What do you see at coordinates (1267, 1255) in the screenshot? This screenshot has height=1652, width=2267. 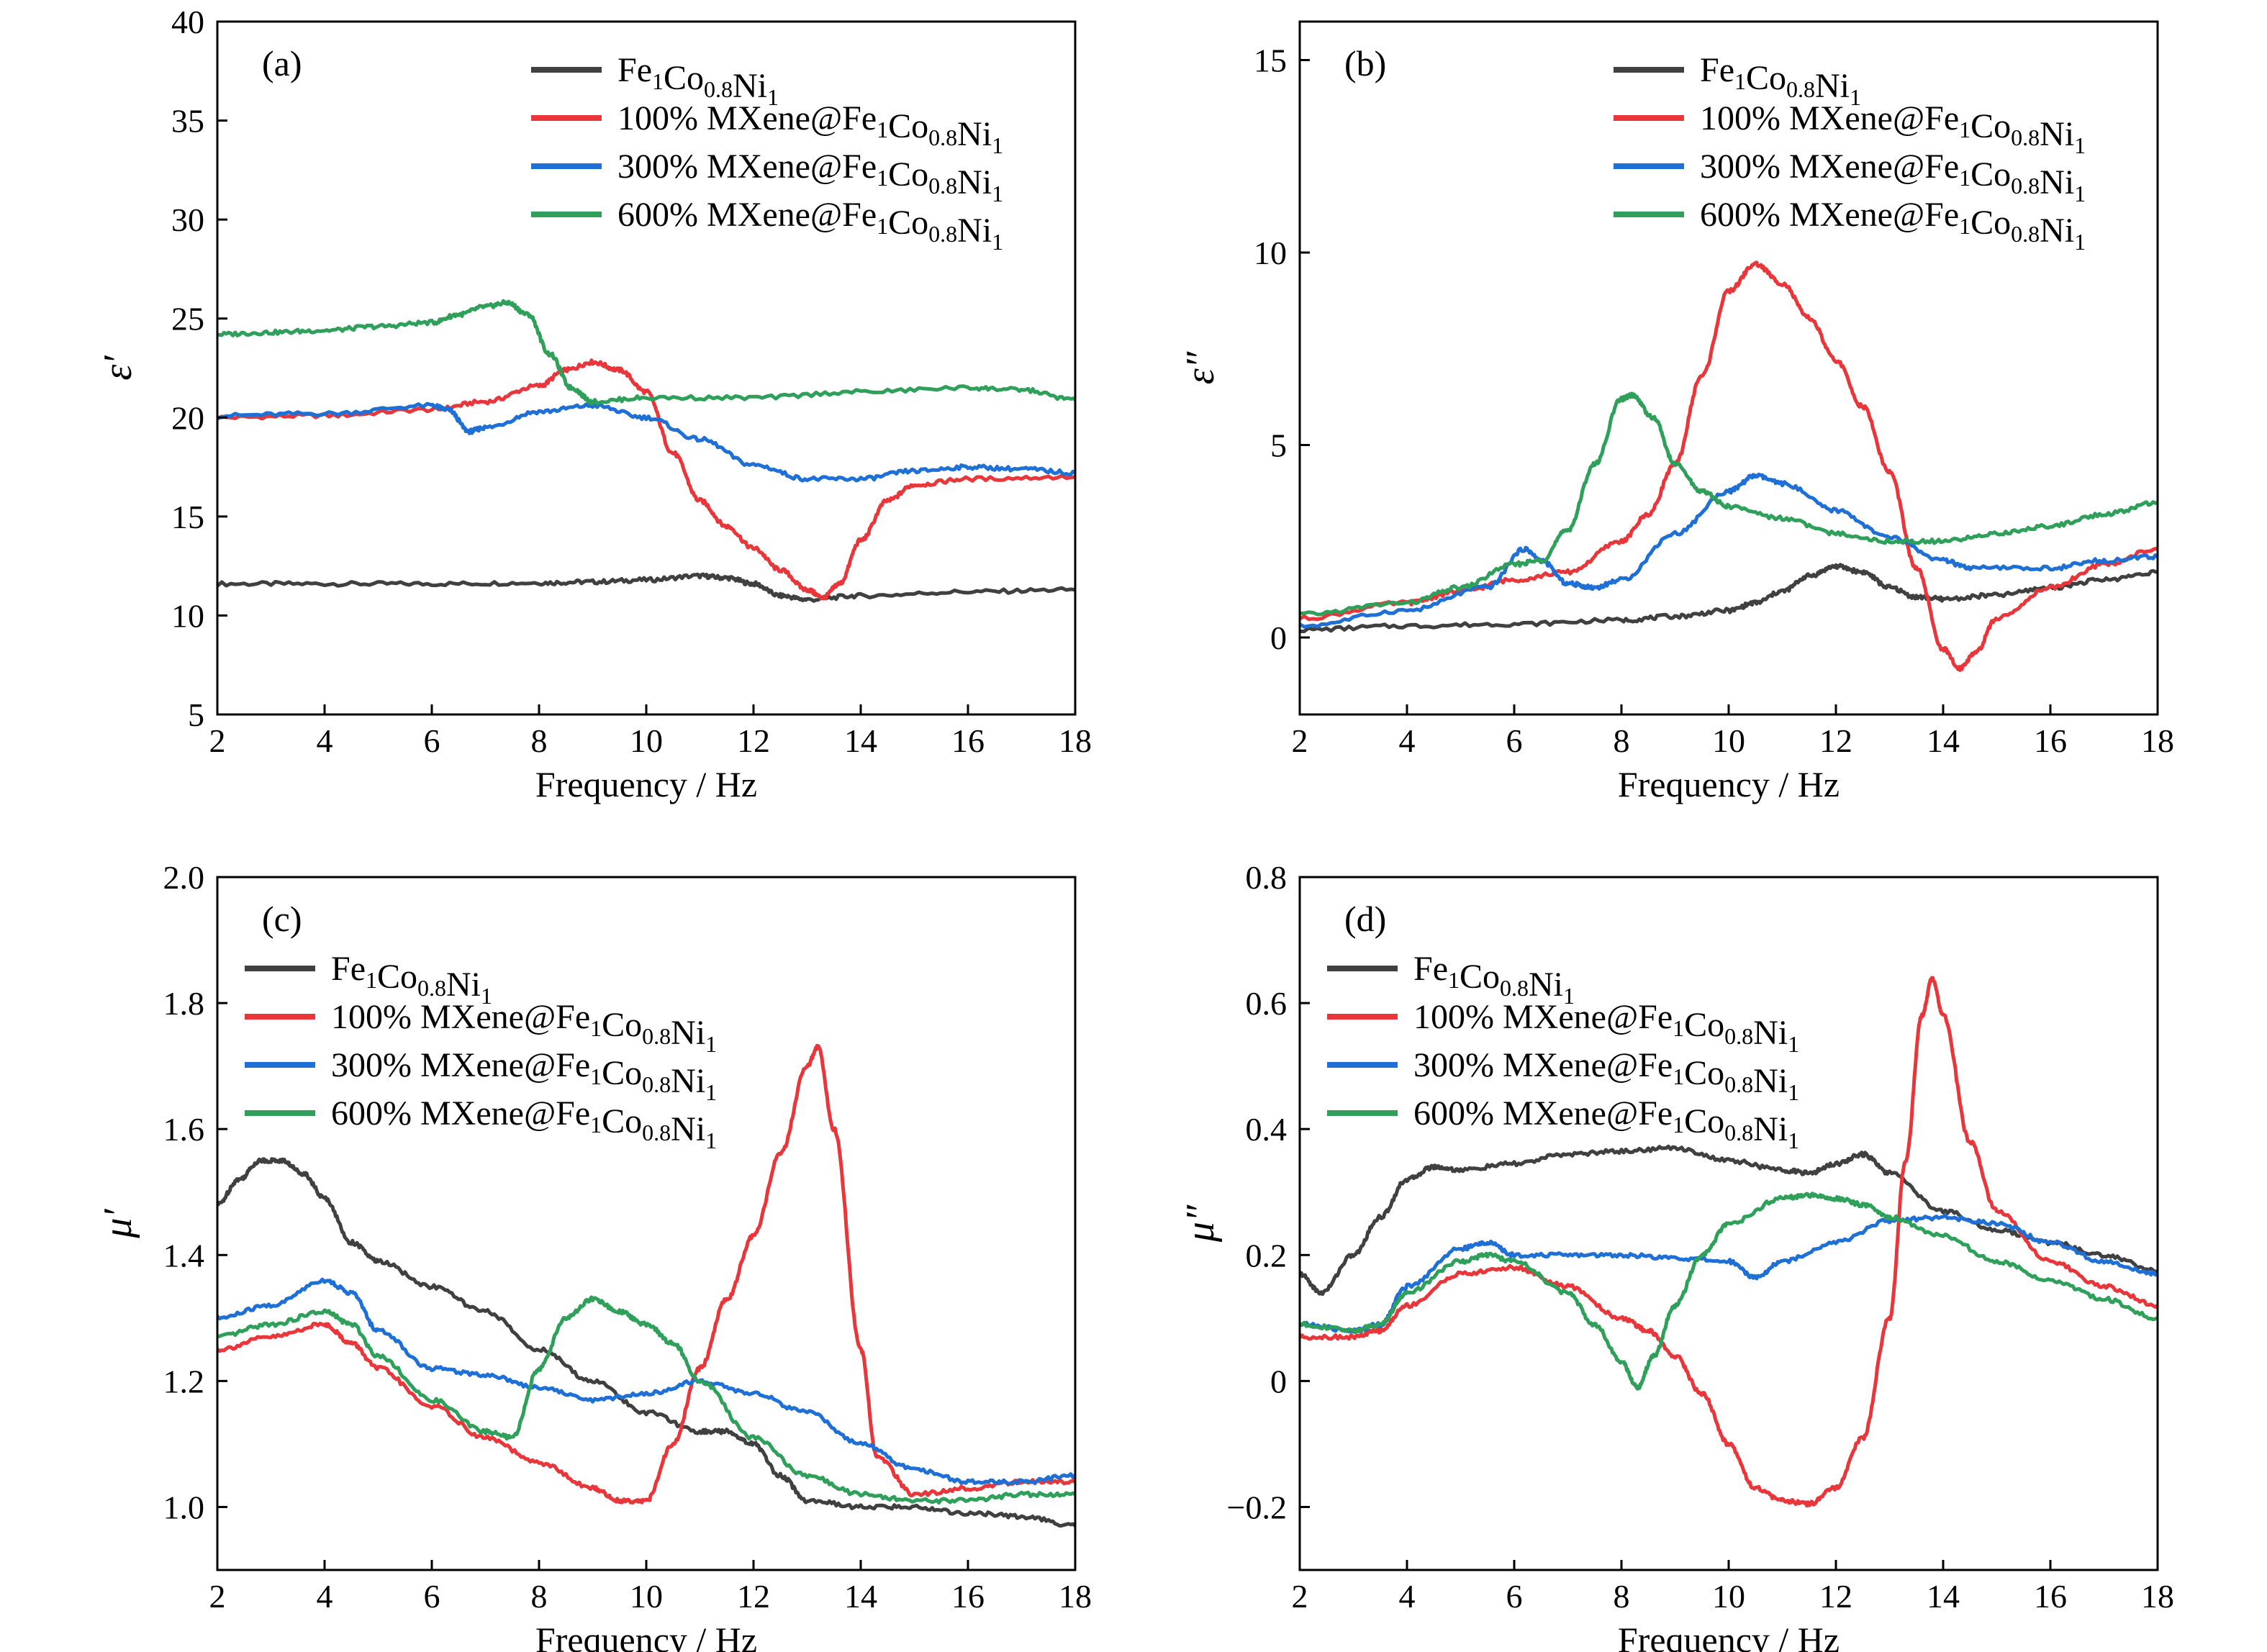 I see `y-tick-label: 0.2` at bounding box center [1267, 1255].